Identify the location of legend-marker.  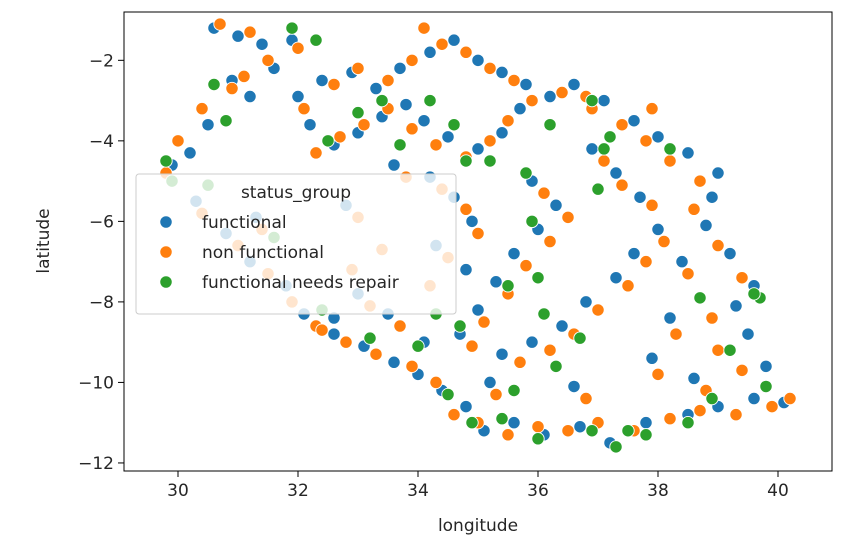
(166, 282).